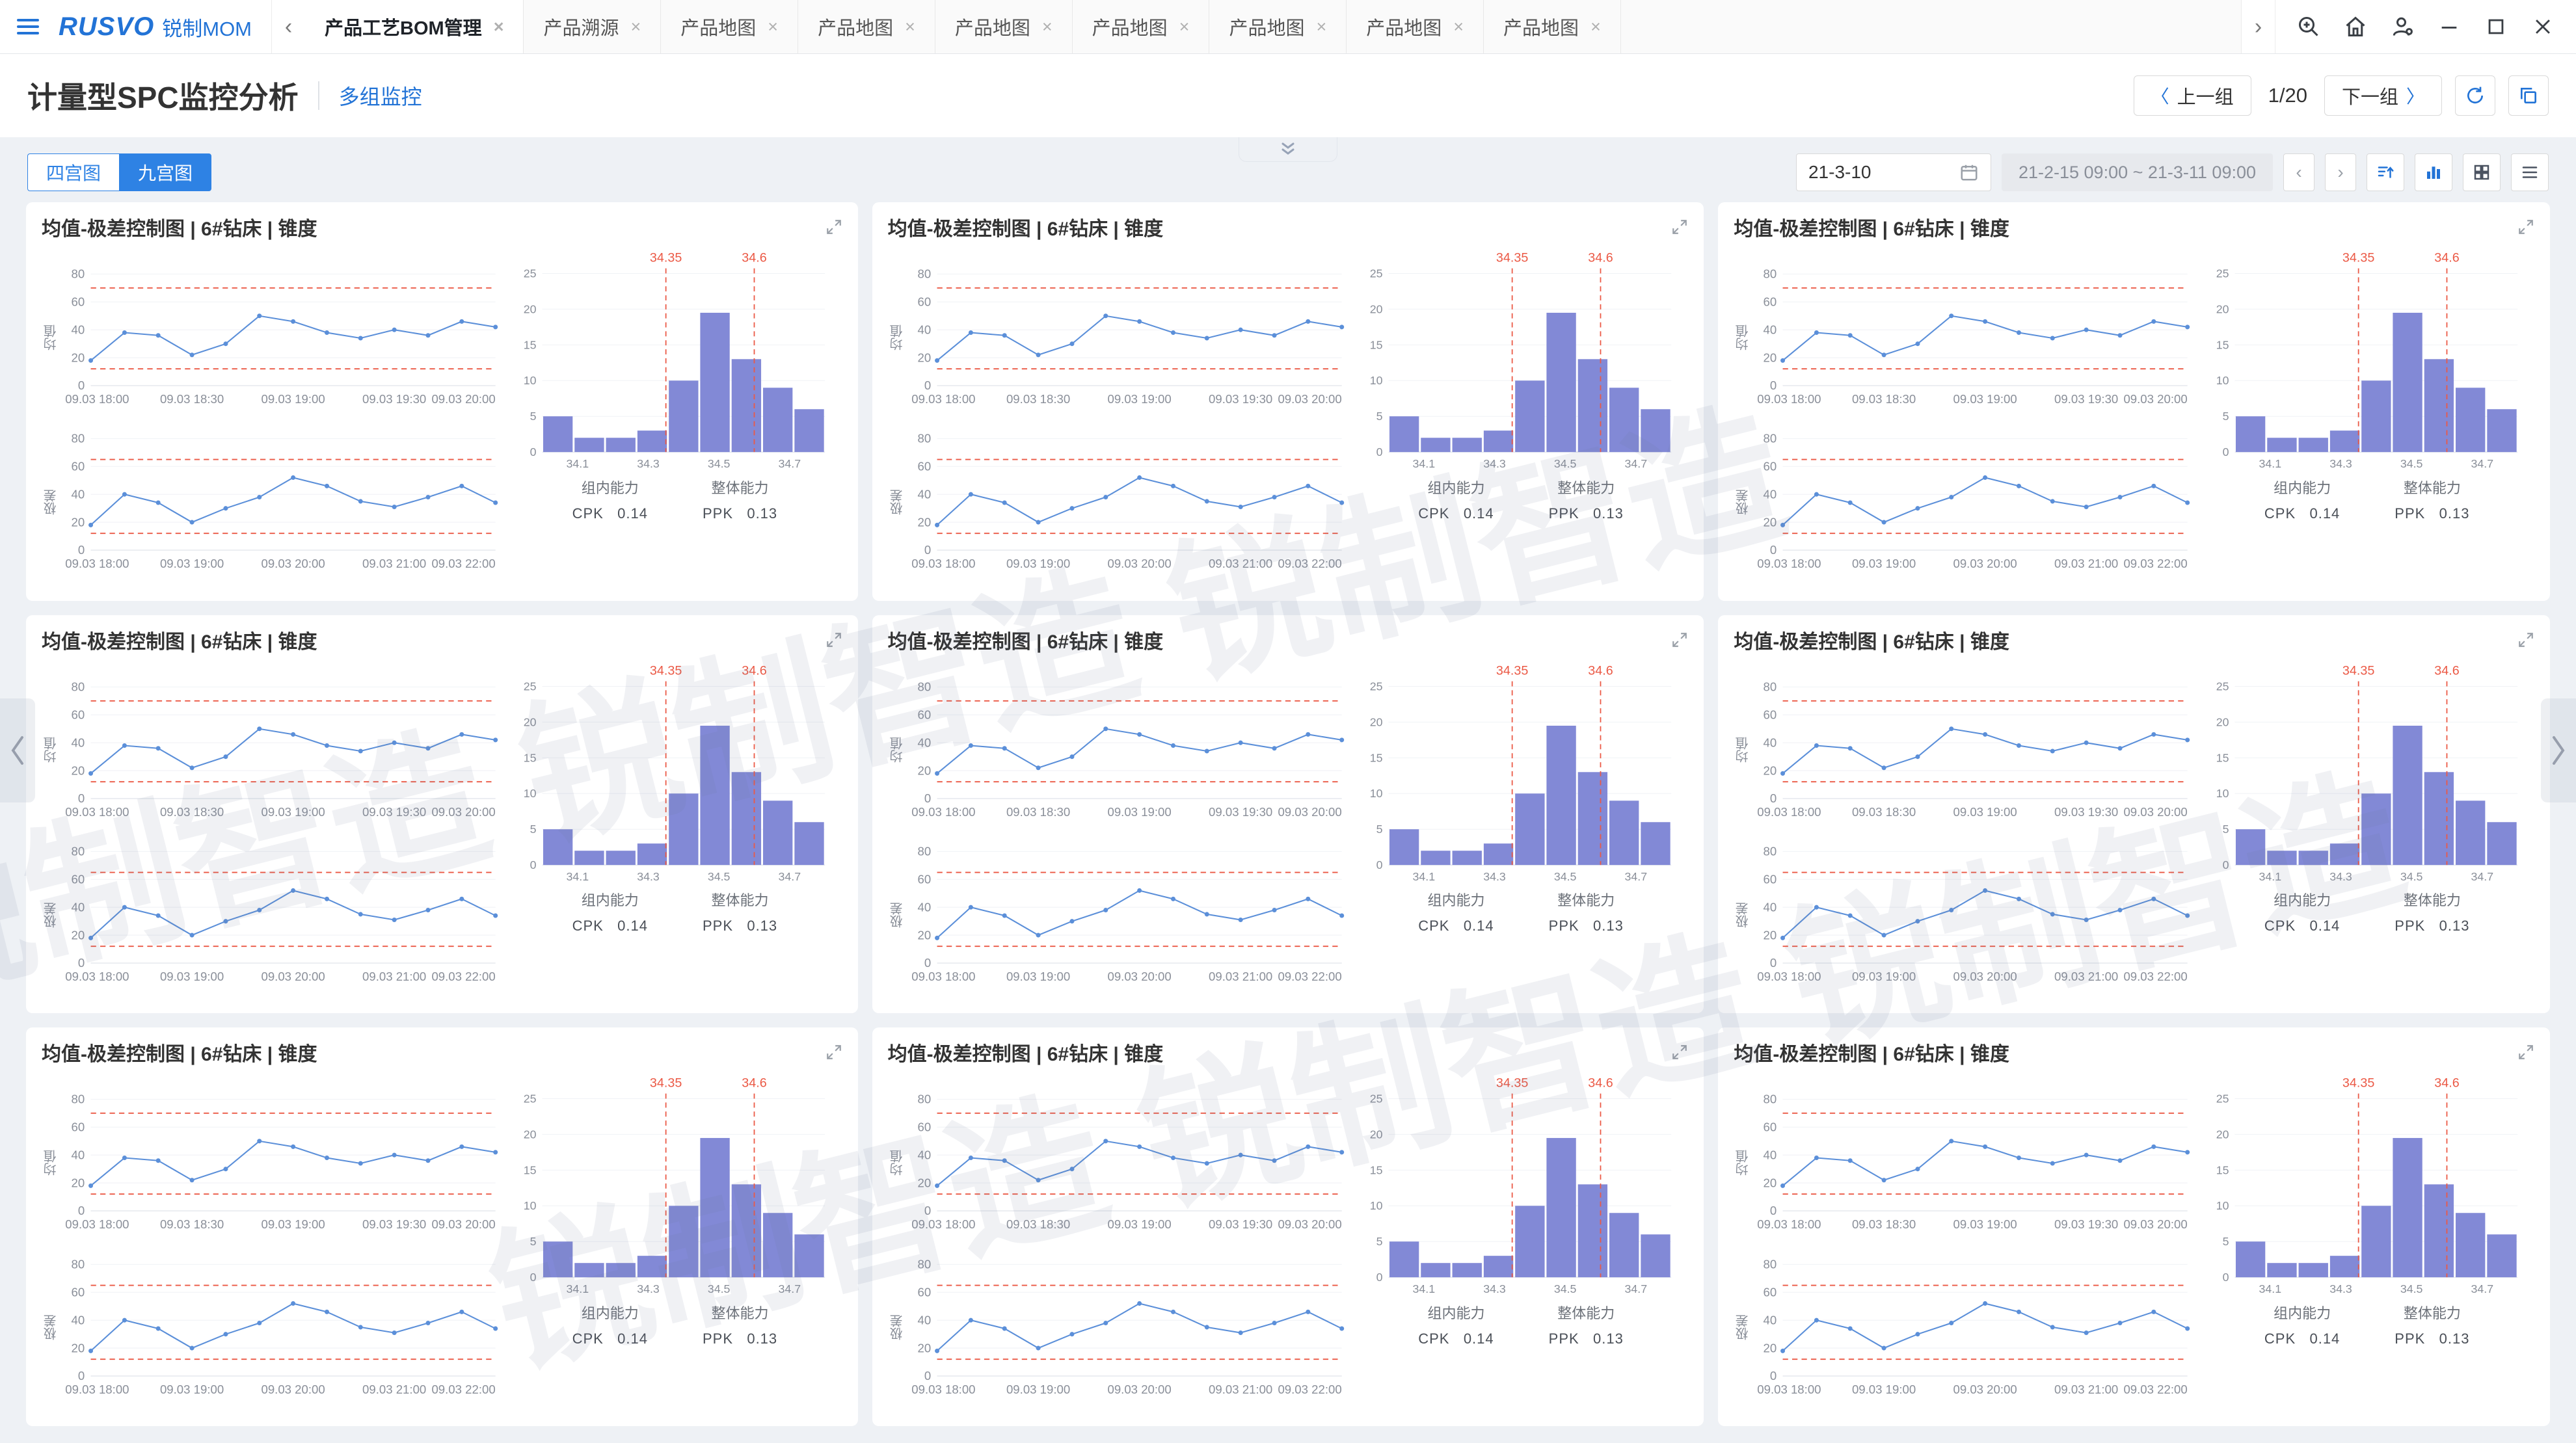 This screenshot has width=2576, height=1443. What do you see at coordinates (1521, 1185) in the screenshot?
I see `capability-histogram: 0 5 10 15 20 25 34.35 34.6 34.1 34.3 34.5 34.7` at bounding box center [1521, 1185].